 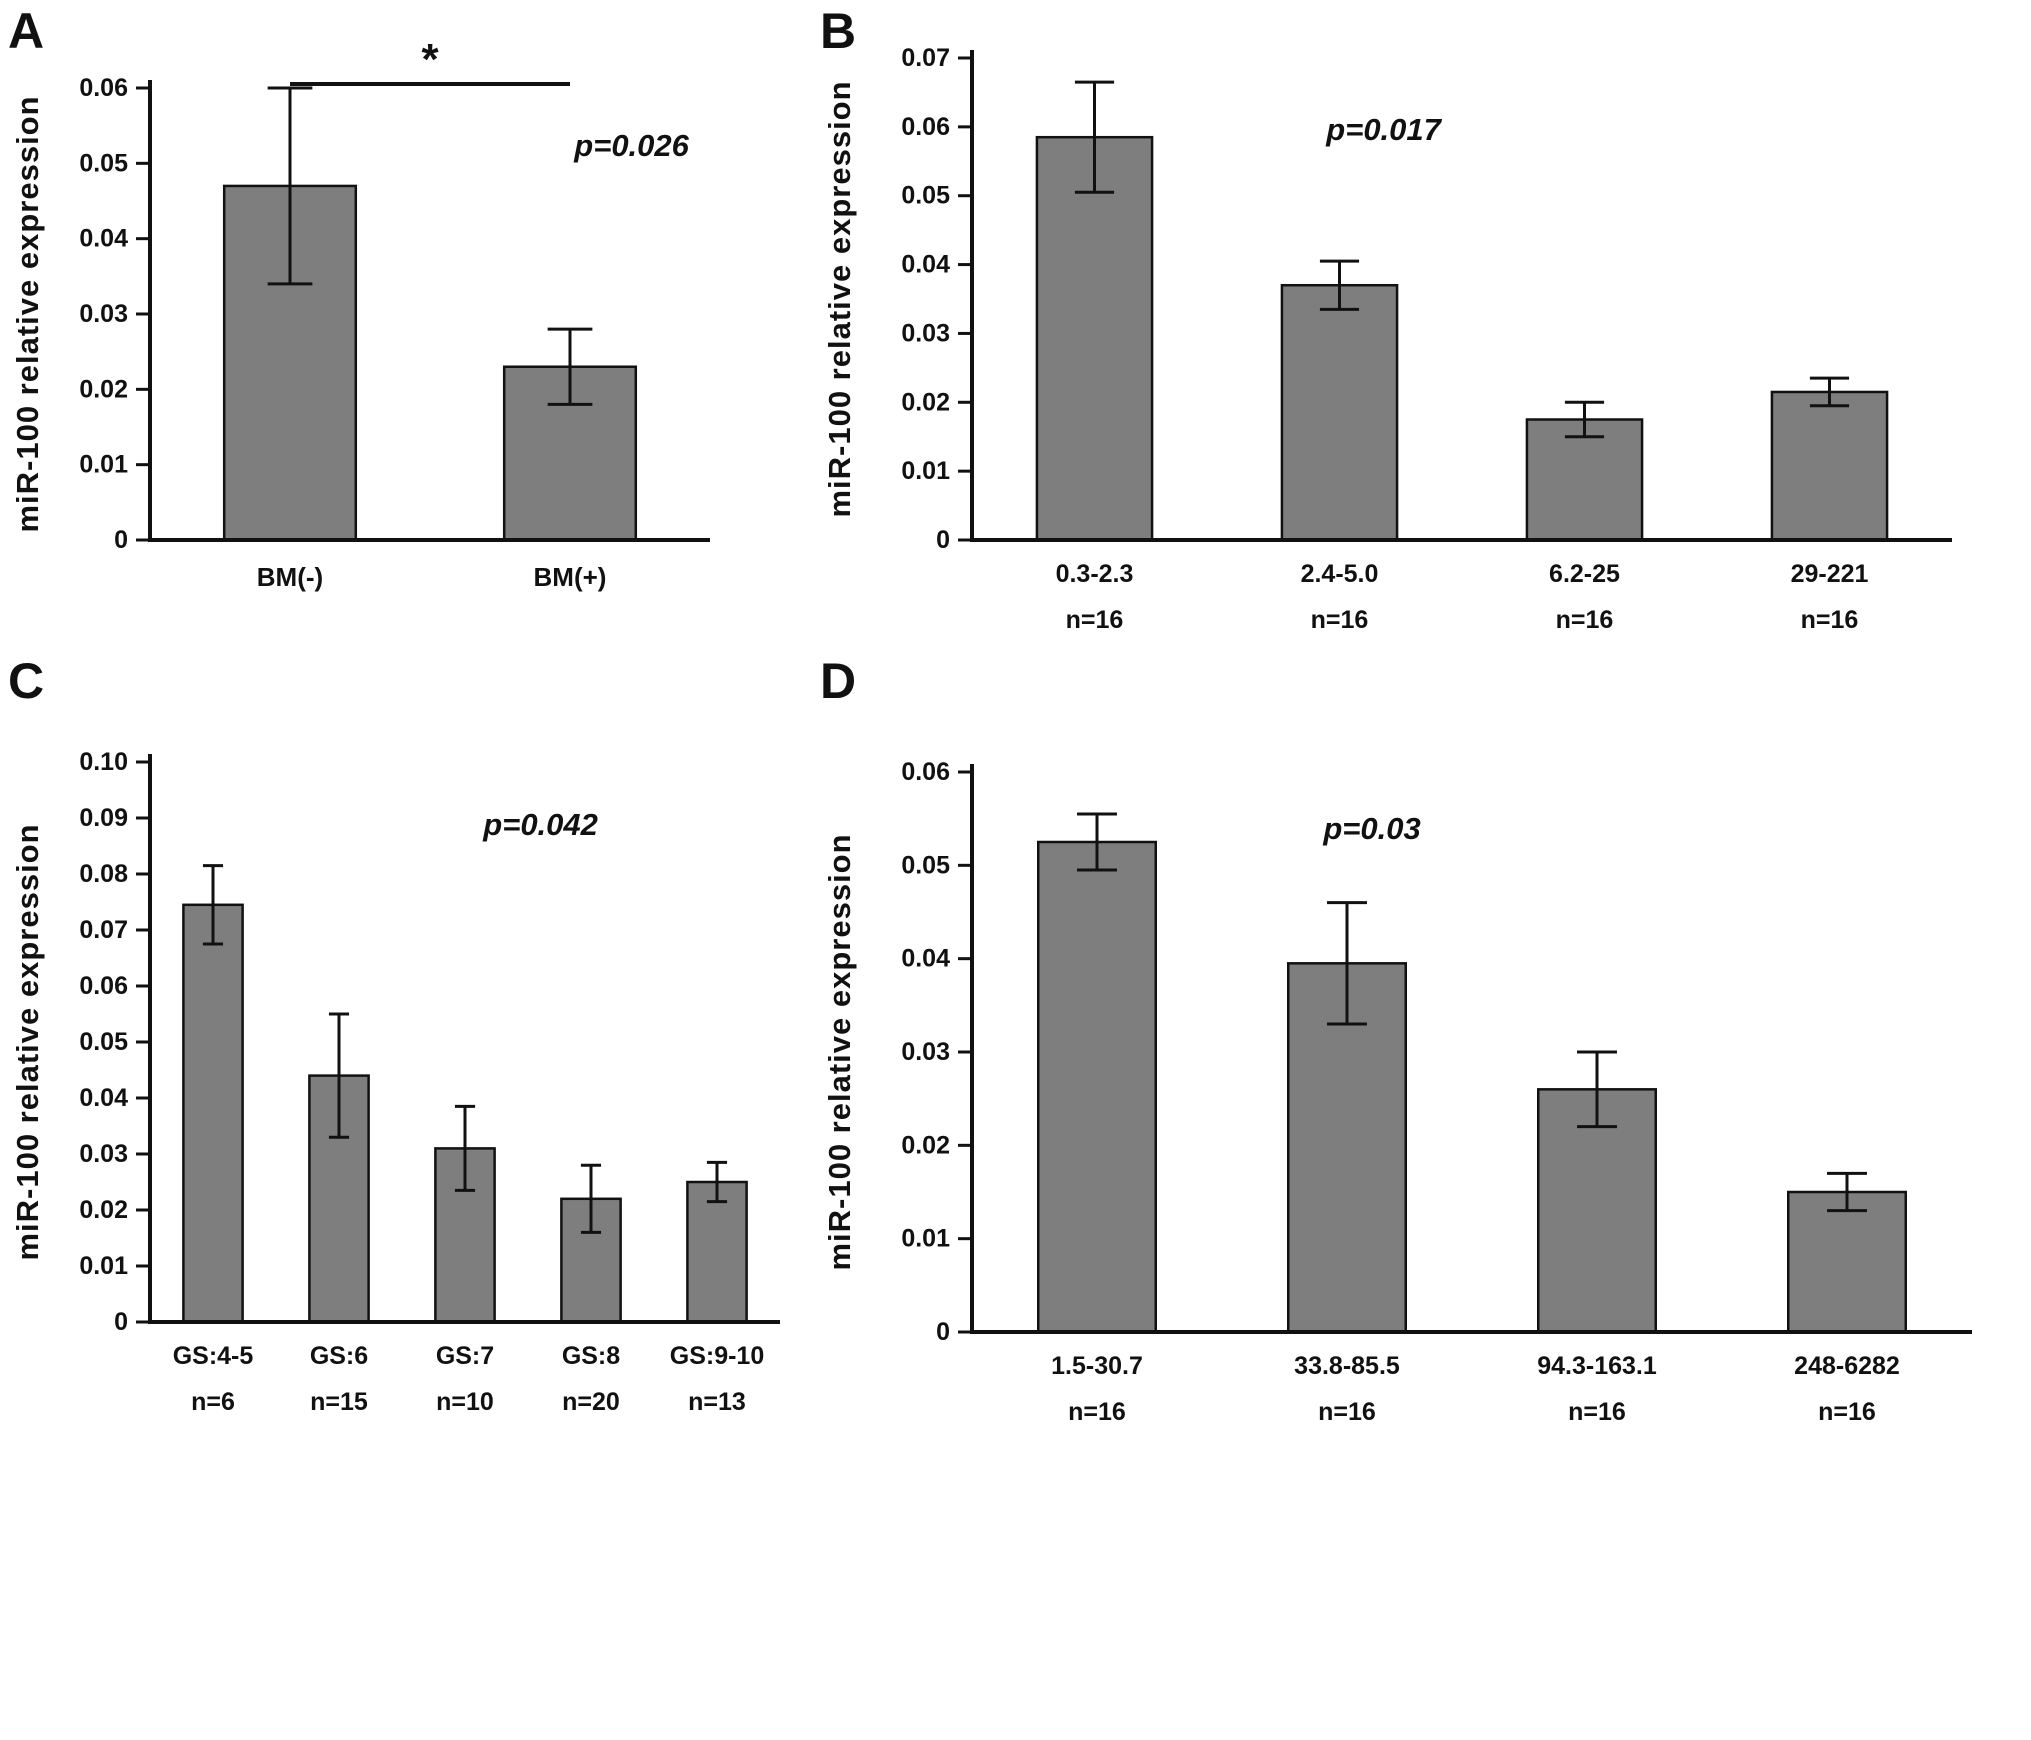 What do you see at coordinates (540, 824) in the screenshot?
I see `p-value-label: p=0.042` at bounding box center [540, 824].